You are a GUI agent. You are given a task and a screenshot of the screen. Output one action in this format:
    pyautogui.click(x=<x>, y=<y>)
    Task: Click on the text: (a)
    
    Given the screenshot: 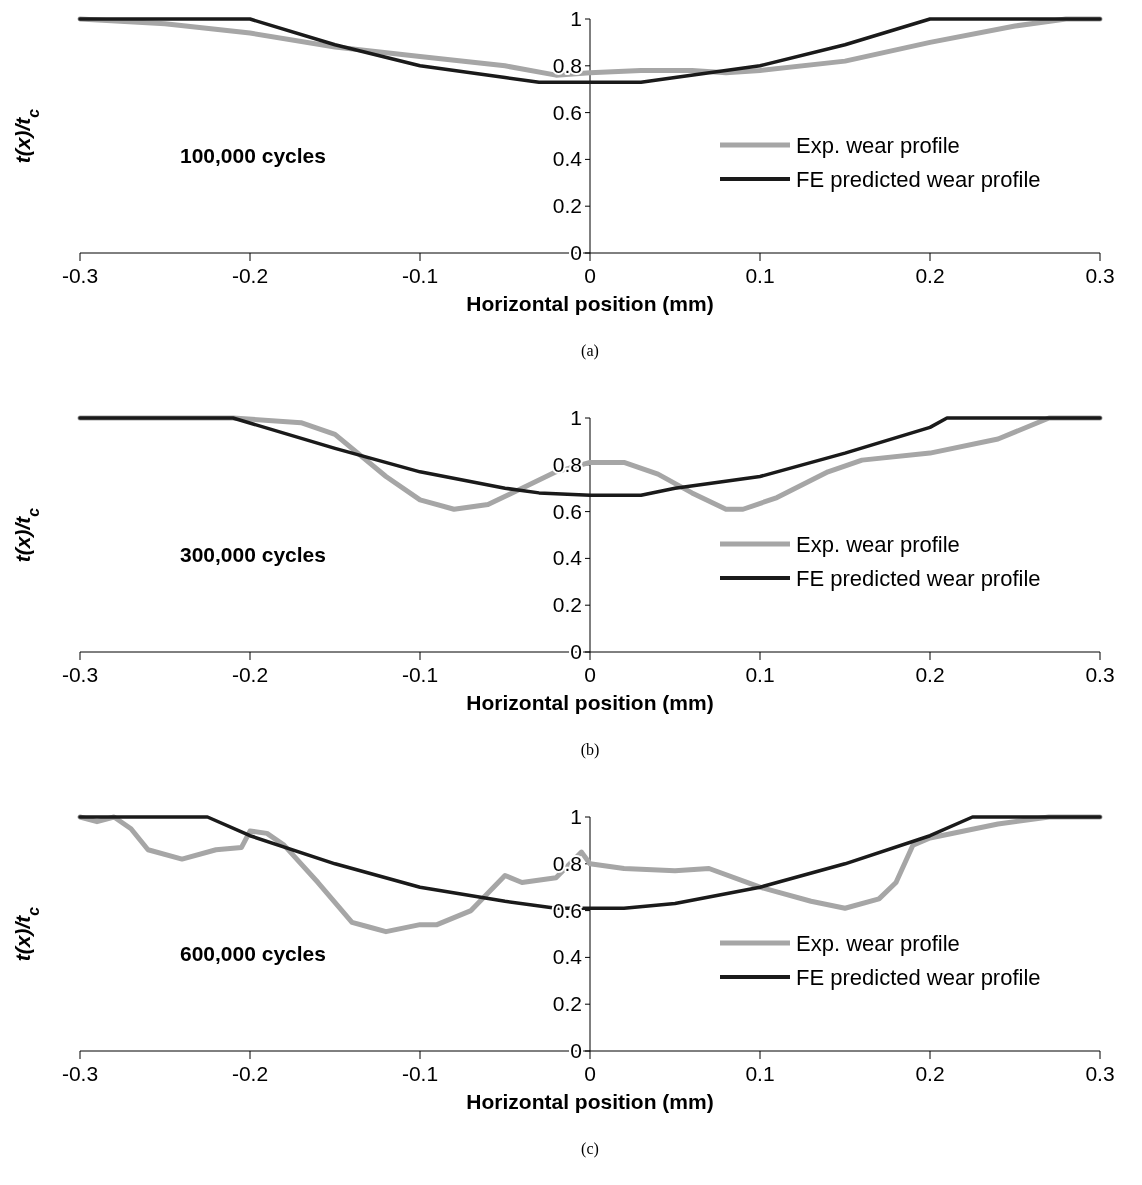 What is the action you would take?
    pyautogui.click(x=590, y=351)
    